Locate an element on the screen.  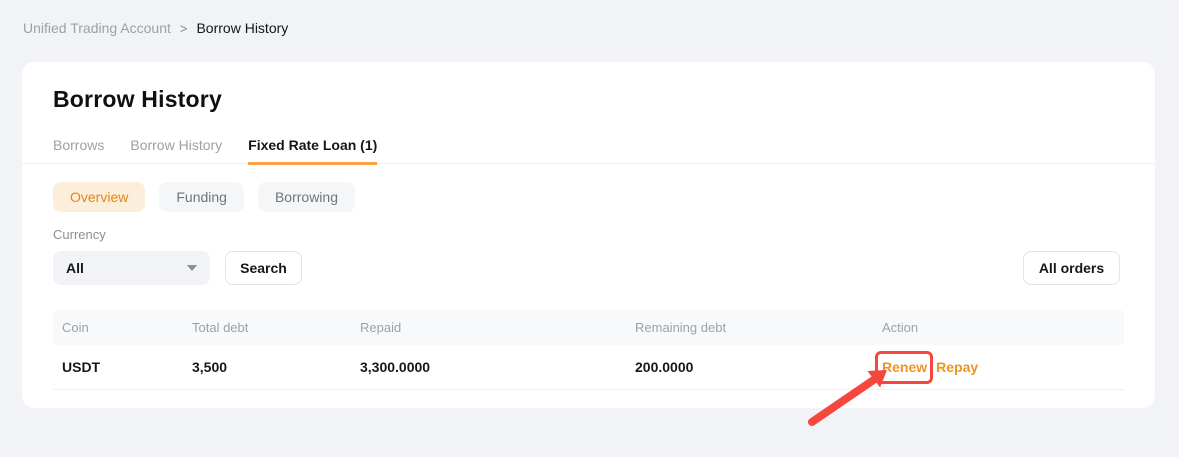
col-header-repaid: Repaid is located at coordinates (381, 327).